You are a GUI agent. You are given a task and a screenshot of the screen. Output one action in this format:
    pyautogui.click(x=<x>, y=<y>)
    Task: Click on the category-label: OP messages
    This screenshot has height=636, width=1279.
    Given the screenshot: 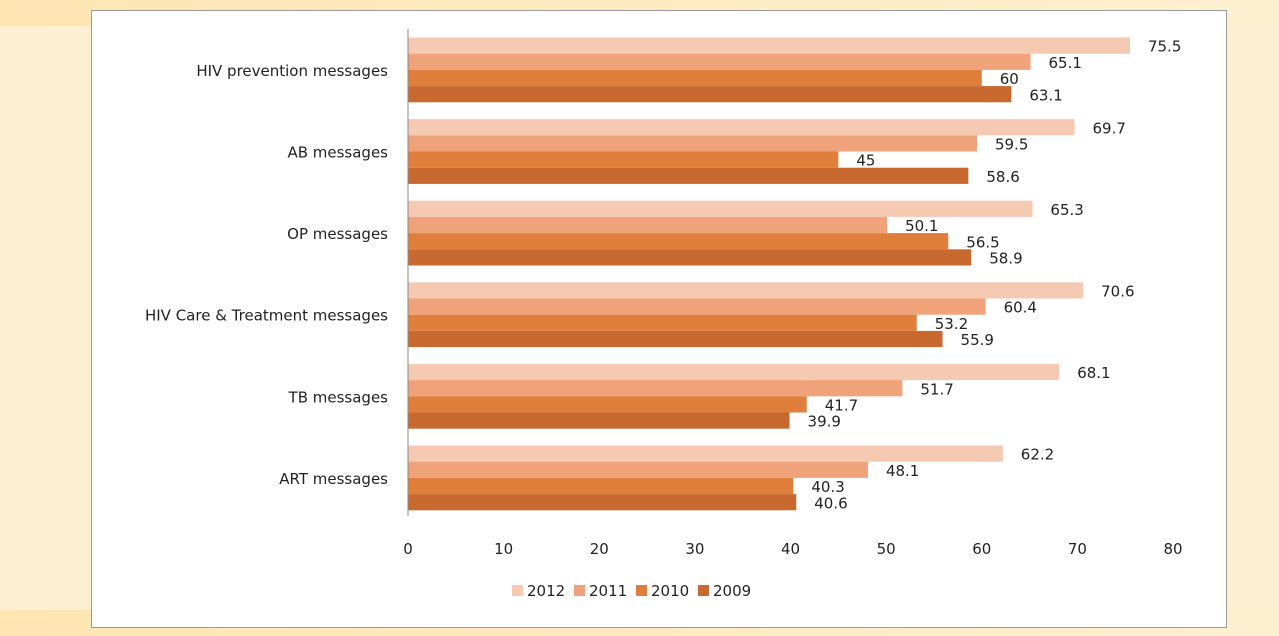 What is the action you would take?
    pyautogui.click(x=337, y=234)
    